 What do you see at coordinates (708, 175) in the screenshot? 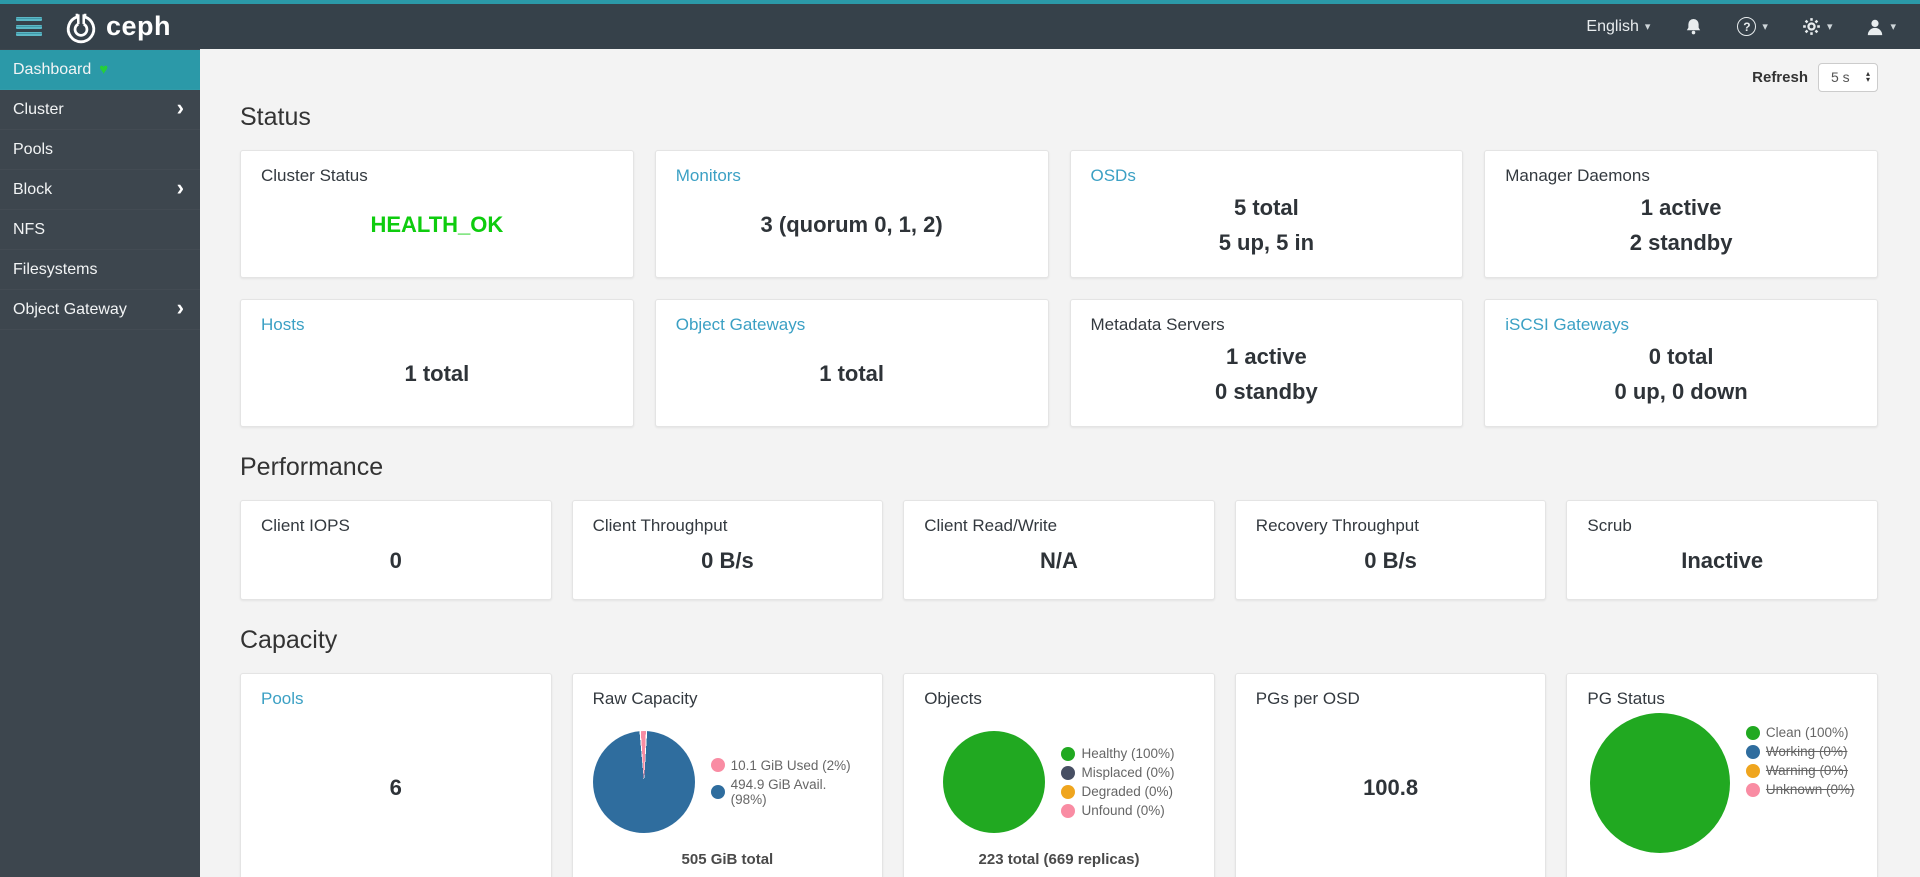
I see `monitors-link: Monitors` at bounding box center [708, 175].